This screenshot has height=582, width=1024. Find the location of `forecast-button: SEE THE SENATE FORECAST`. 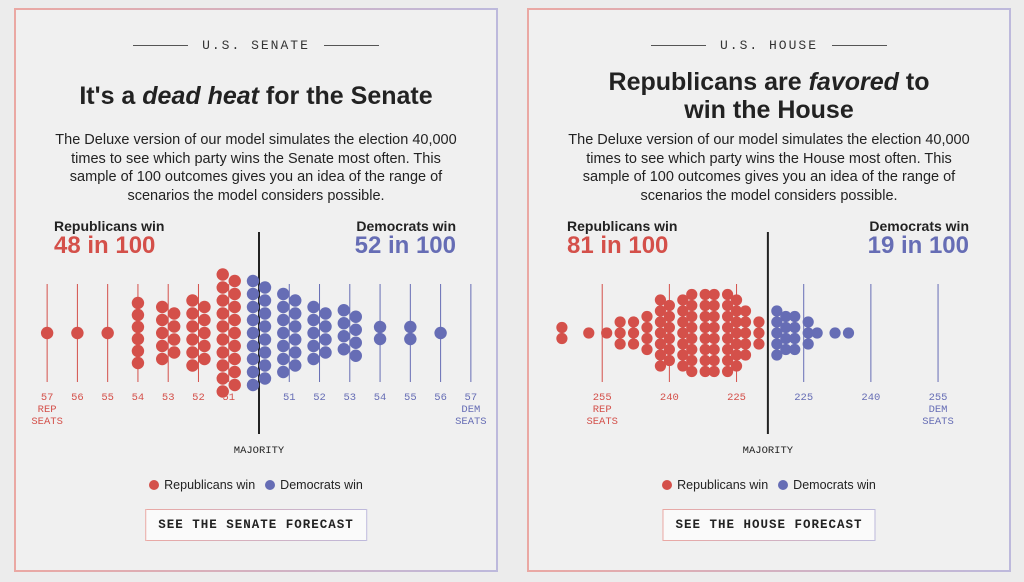

forecast-button: SEE THE SENATE FORECAST is located at coordinates (256, 525).